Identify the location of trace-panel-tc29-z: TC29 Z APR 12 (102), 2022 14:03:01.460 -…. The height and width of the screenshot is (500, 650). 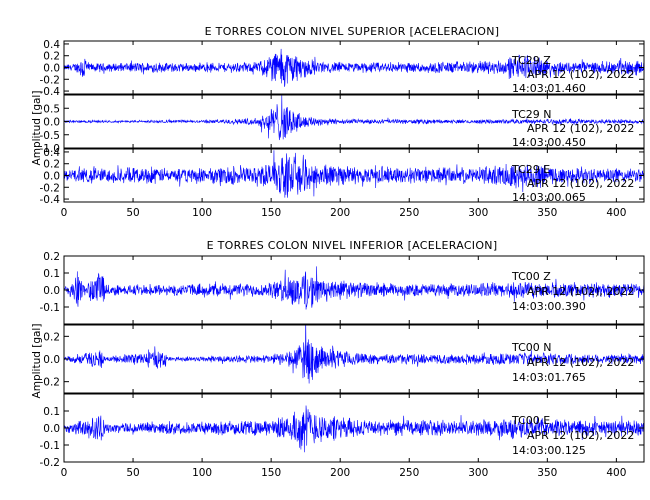
(342, 68).